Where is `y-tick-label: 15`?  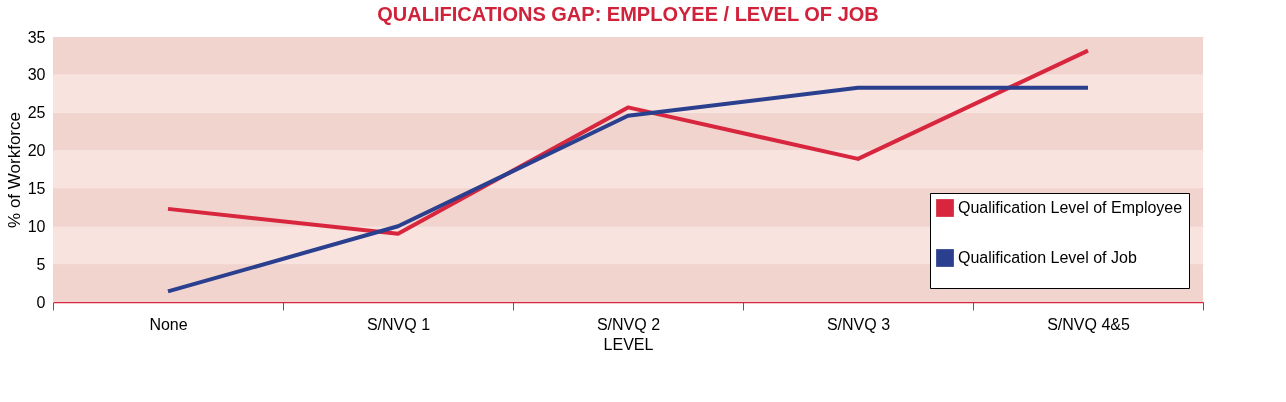
y-tick-label: 15 is located at coordinates (36, 188).